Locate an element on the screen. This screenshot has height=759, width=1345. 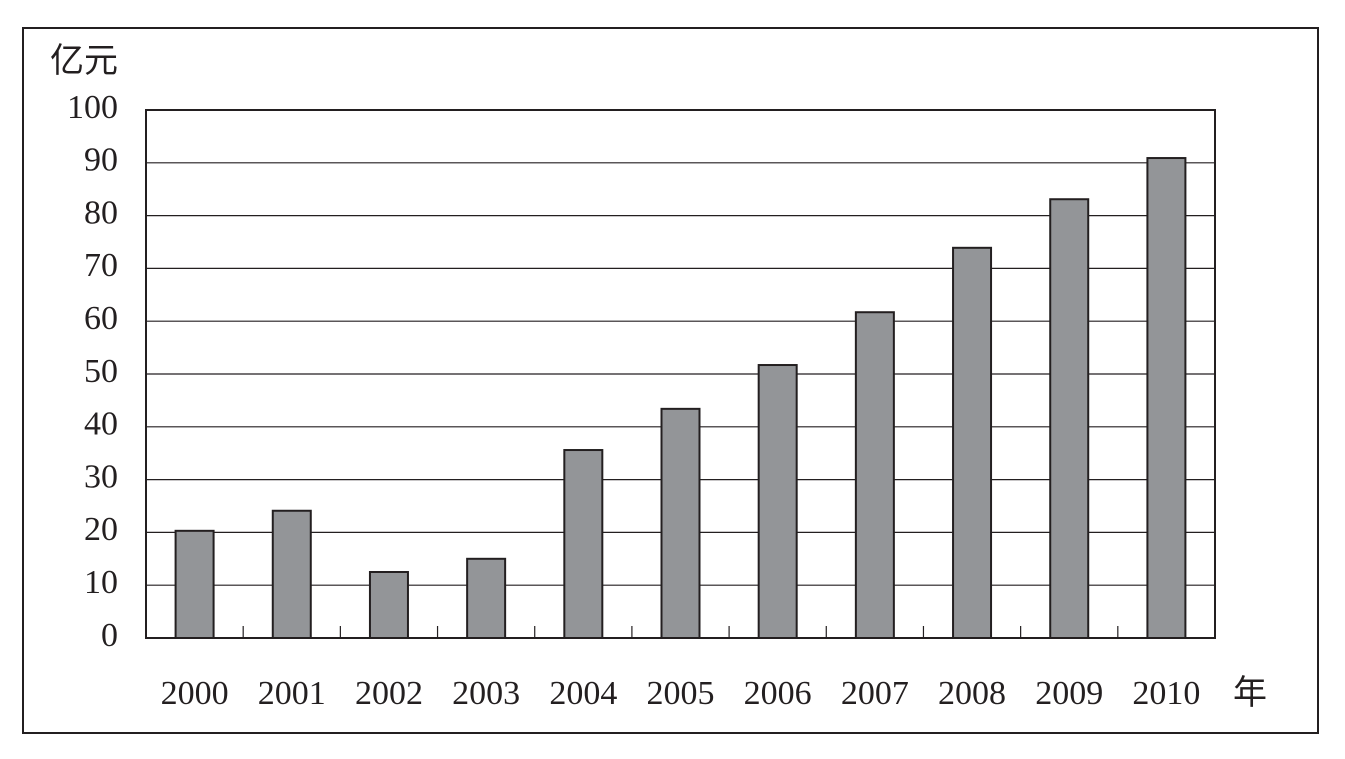
x-tick-label: 2007 is located at coordinates (875, 693).